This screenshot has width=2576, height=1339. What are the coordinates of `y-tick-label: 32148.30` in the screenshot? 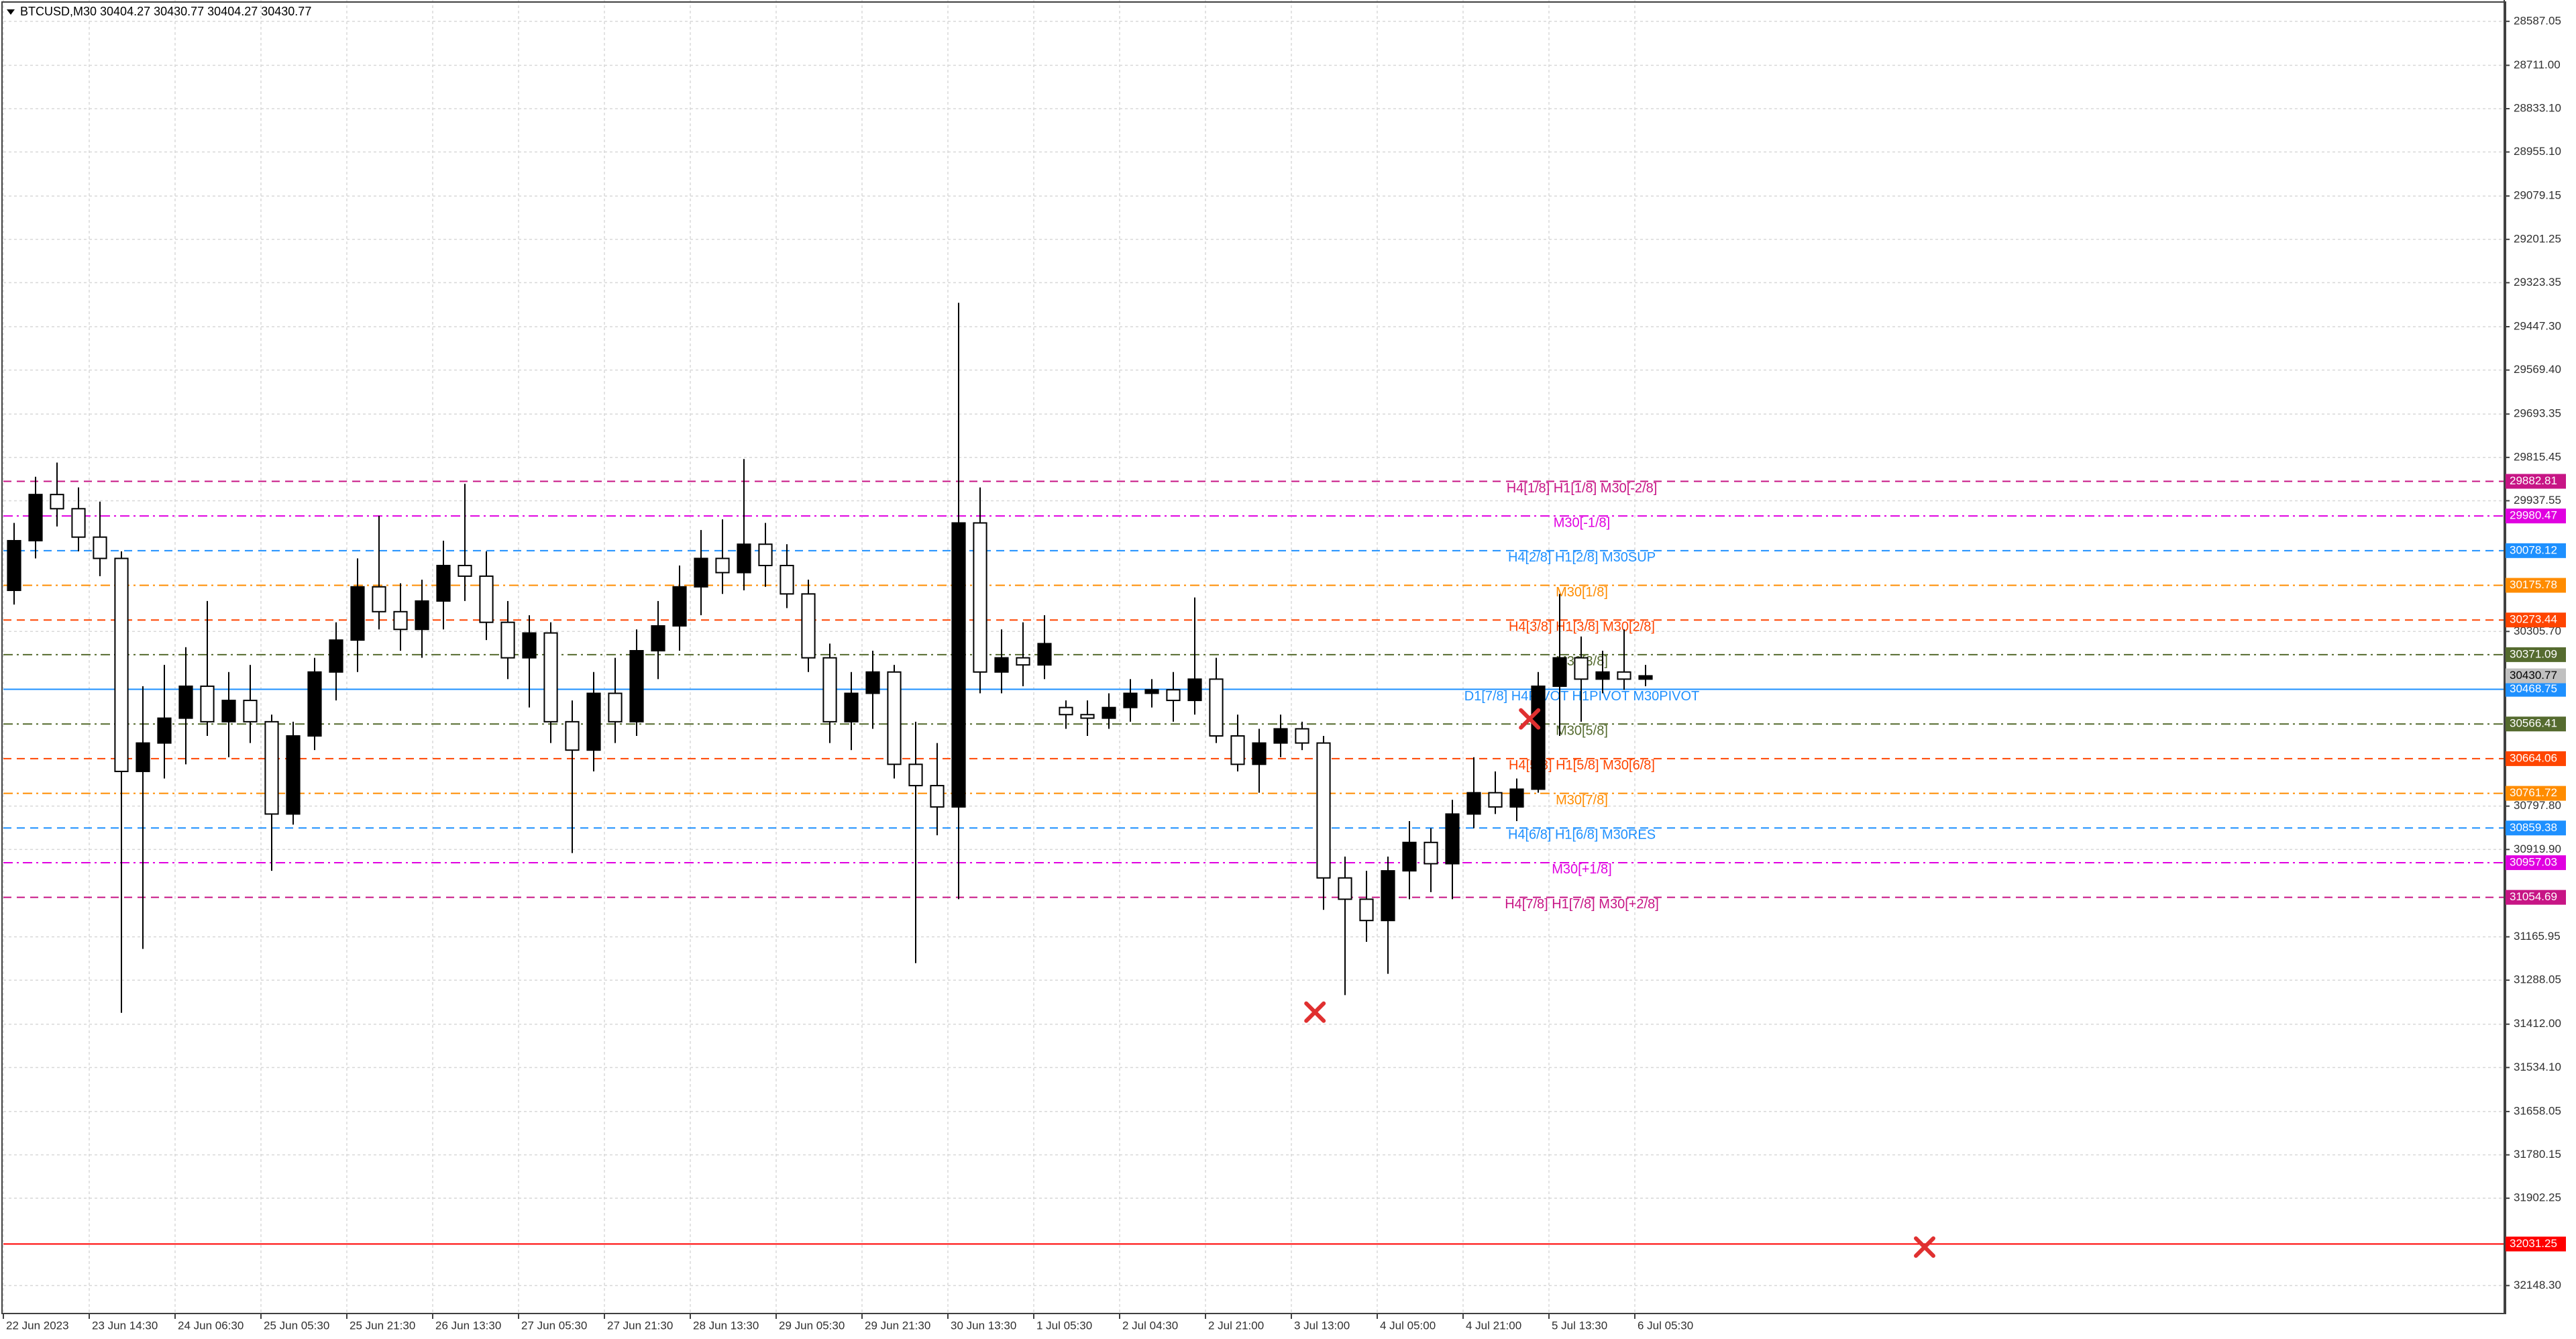 It's located at (2537, 1285).